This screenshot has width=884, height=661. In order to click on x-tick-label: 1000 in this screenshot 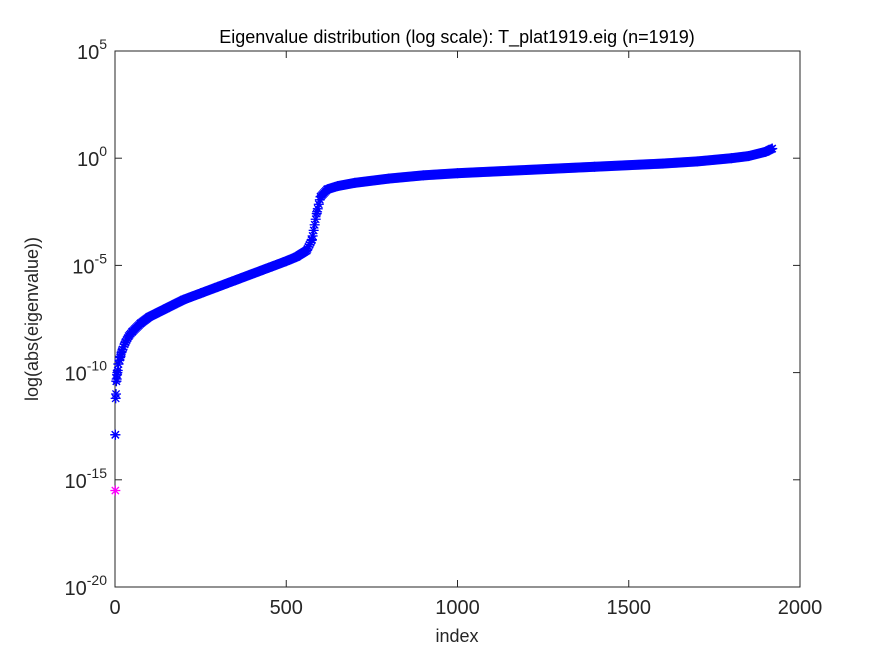, I will do `click(457, 608)`.